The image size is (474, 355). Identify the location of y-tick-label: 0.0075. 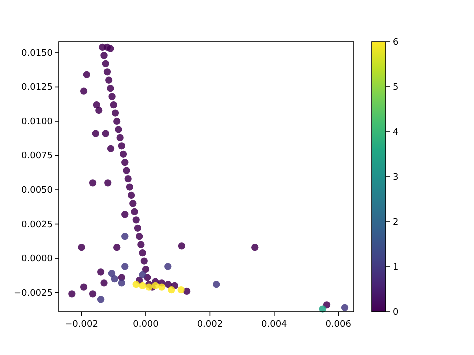
(37, 157).